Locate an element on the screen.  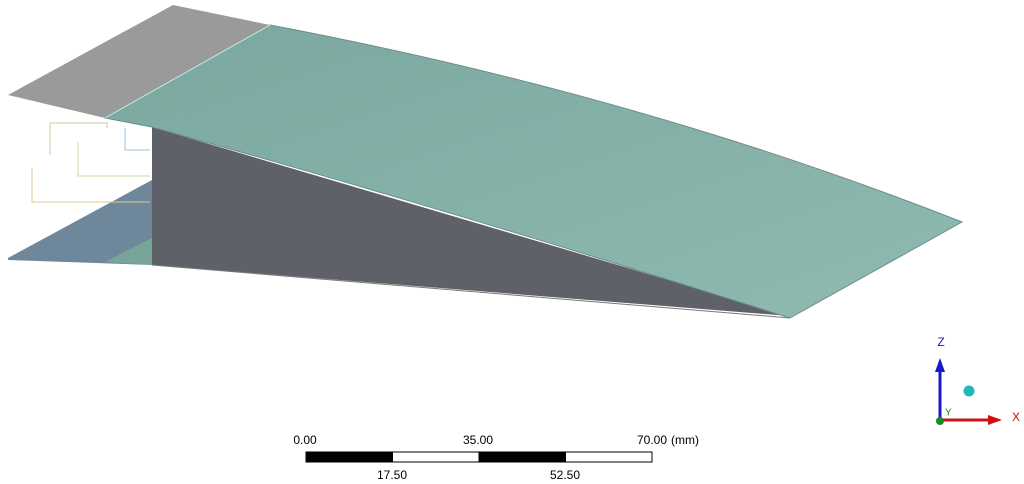
x-arrow is located at coordinates (995, 420).